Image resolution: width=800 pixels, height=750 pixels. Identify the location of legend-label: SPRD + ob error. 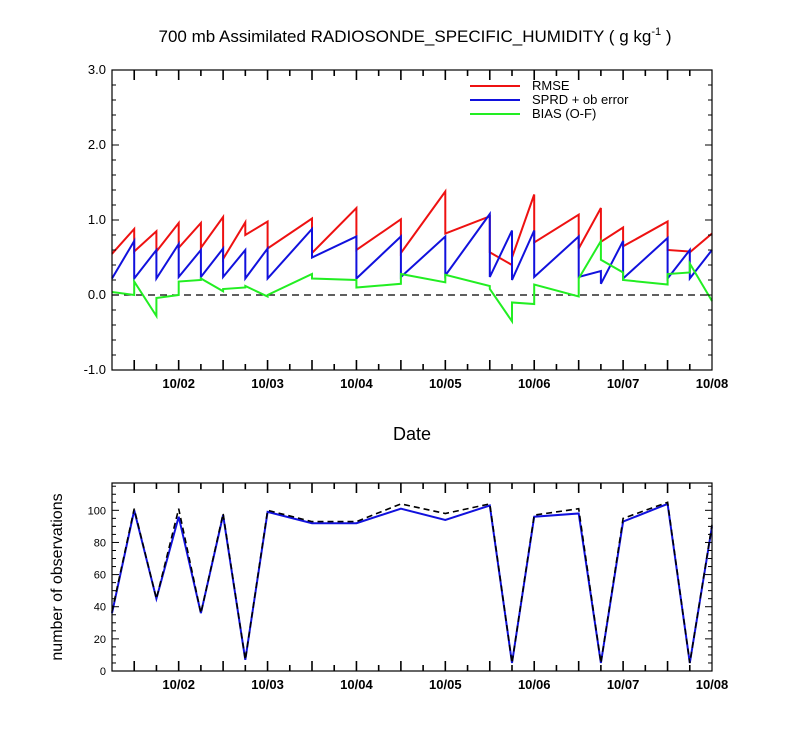
(580, 99).